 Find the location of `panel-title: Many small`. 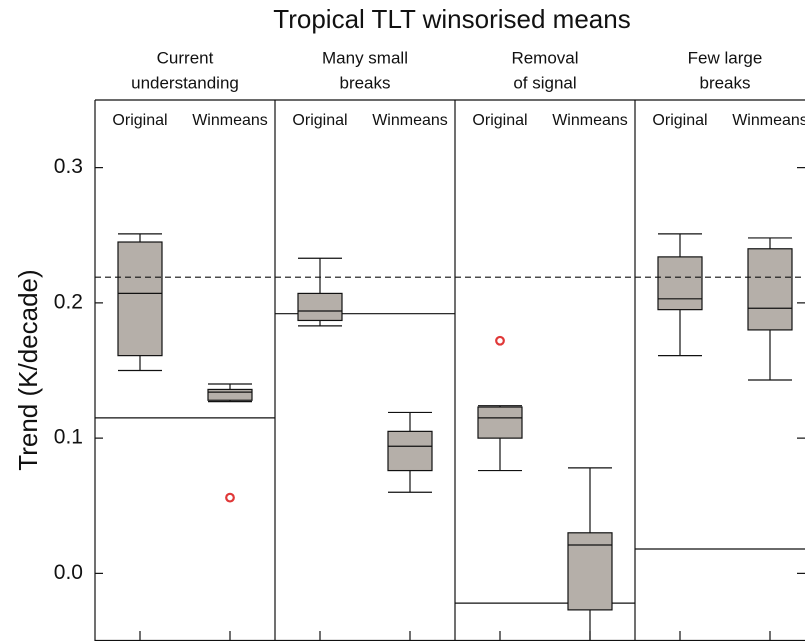

panel-title: Many small is located at coordinates (365, 57).